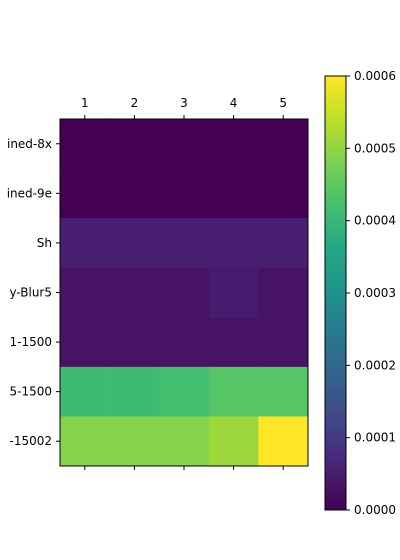 The height and width of the screenshot is (560, 400). Describe the element at coordinates (375, 148) in the screenshot. I see `colorbar-tick-label: 0.0005` at that location.